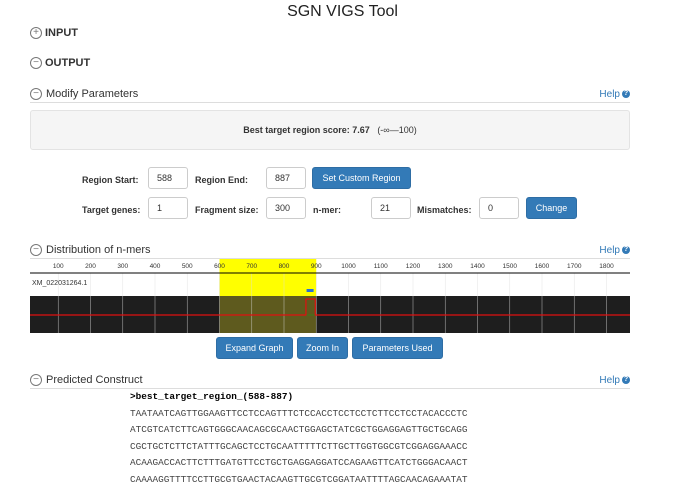 This screenshot has width=685, height=492. What do you see at coordinates (286, 208) in the screenshot?
I see `fragment-size-input: 300` at bounding box center [286, 208].